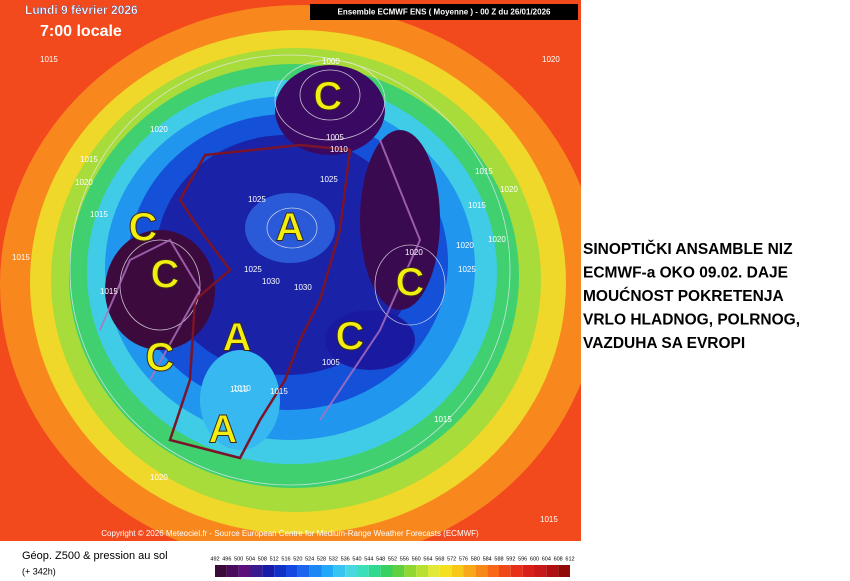  I want to click on scale-label: 596, so click(522, 559).